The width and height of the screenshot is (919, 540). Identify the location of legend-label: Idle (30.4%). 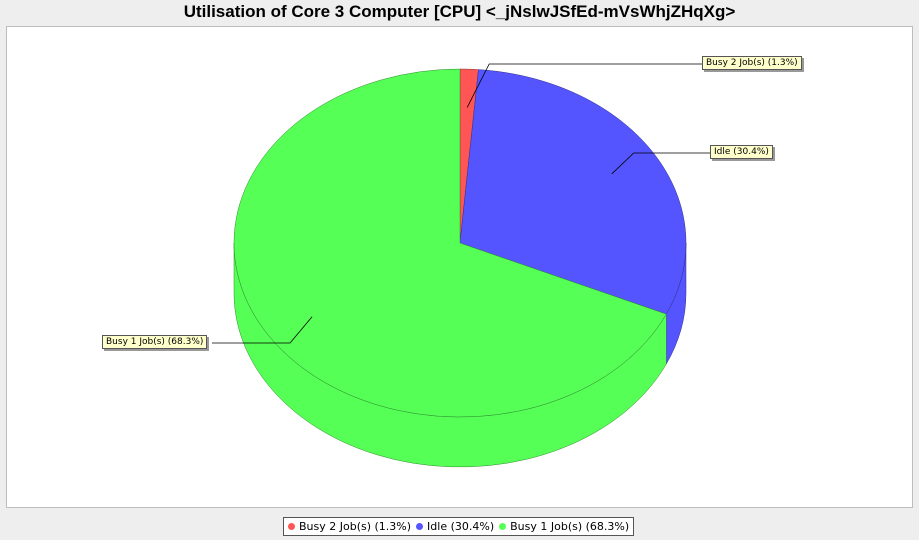
(461, 526).